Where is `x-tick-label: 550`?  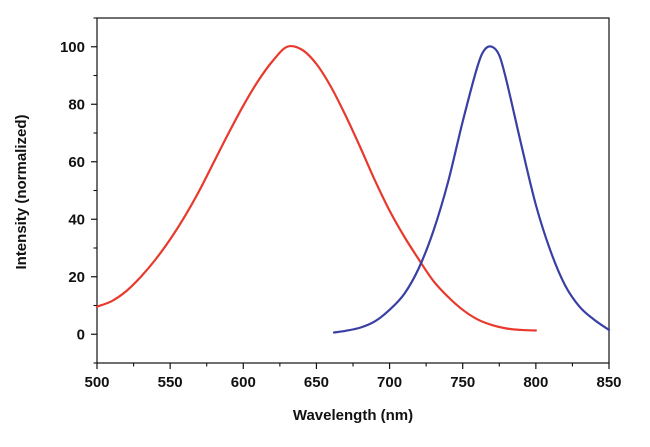 x-tick-label: 550 is located at coordinates (170, 382).